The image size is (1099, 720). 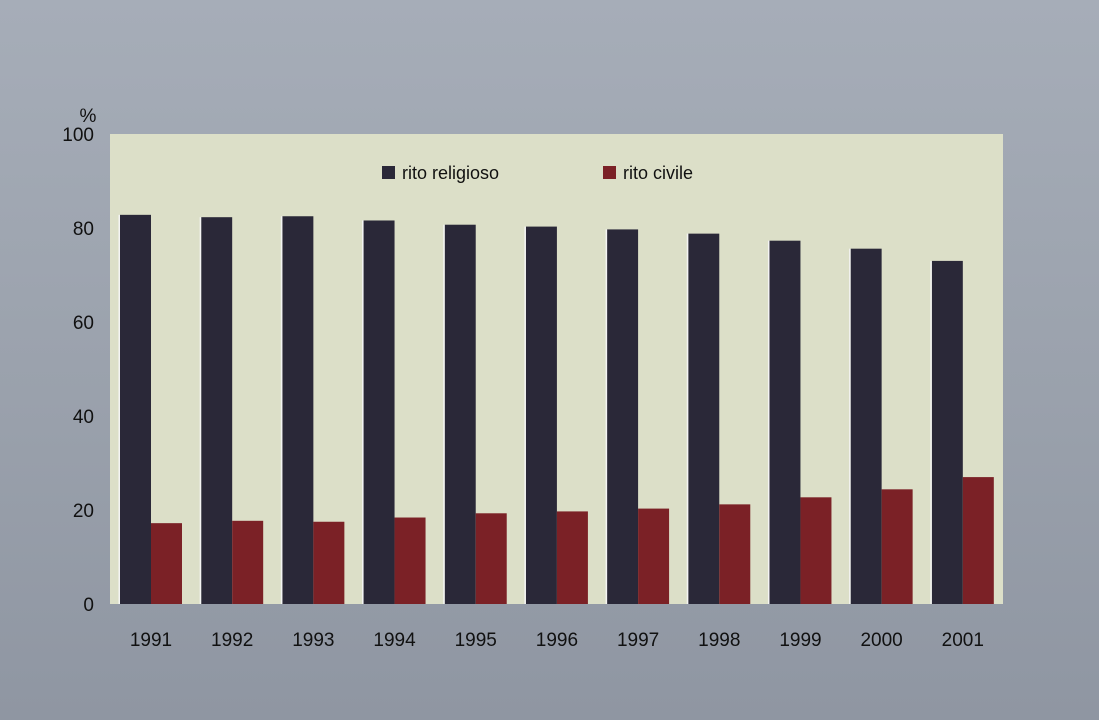 I want to click on x-tick-label: 2000, so click(x=881, y=640).